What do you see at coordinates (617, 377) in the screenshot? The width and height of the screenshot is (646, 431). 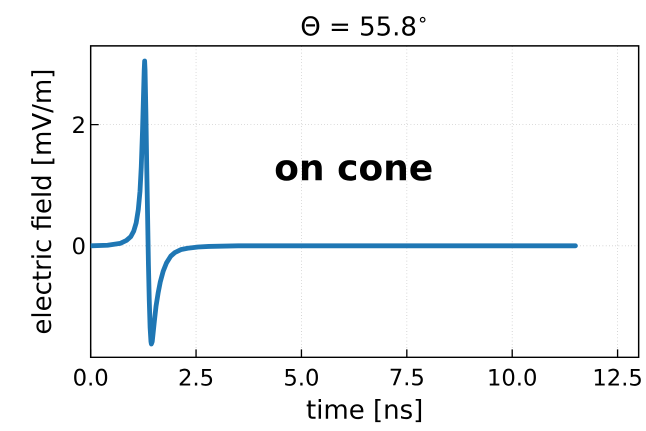 I see `x-tick-label: 12.5` at bounding box center [617, 377].